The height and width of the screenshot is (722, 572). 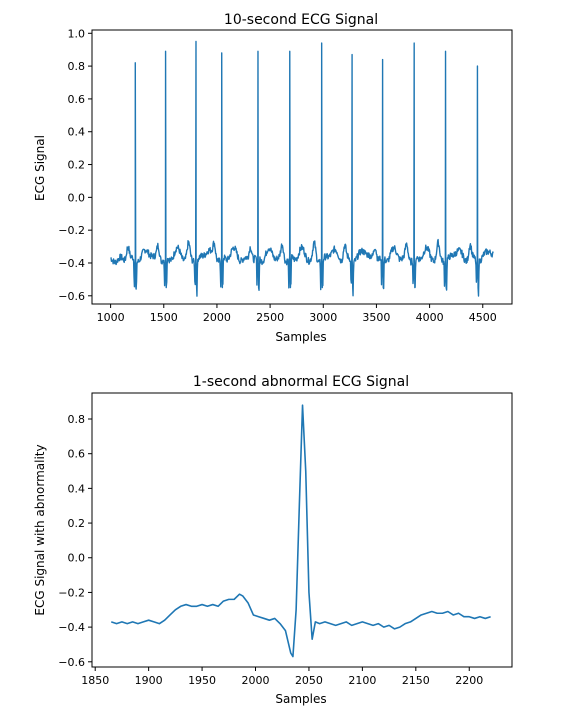 What do you see at coordinates (301, 382) in the screenshot?
I see `chart-2-title: 1-second abnormal ECG Signal` at bounding box center [301, 382].